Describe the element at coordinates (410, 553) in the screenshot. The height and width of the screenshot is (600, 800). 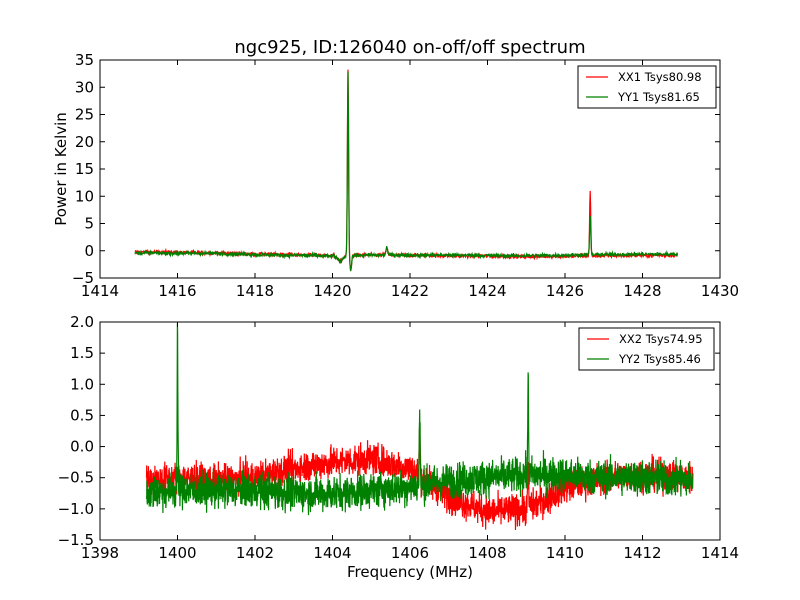
I see `x-tick-label: 1406` at that location.